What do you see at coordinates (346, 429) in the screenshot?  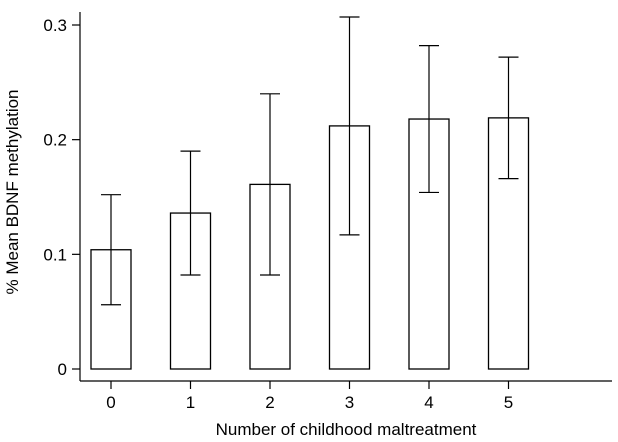 I see `x-axis-label: Number of childhood maltreatment` at bounding box center [346, 429].